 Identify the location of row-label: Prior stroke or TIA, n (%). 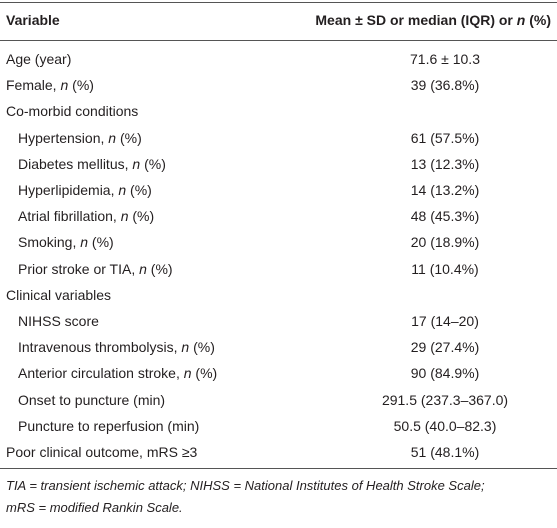
(95, 269).